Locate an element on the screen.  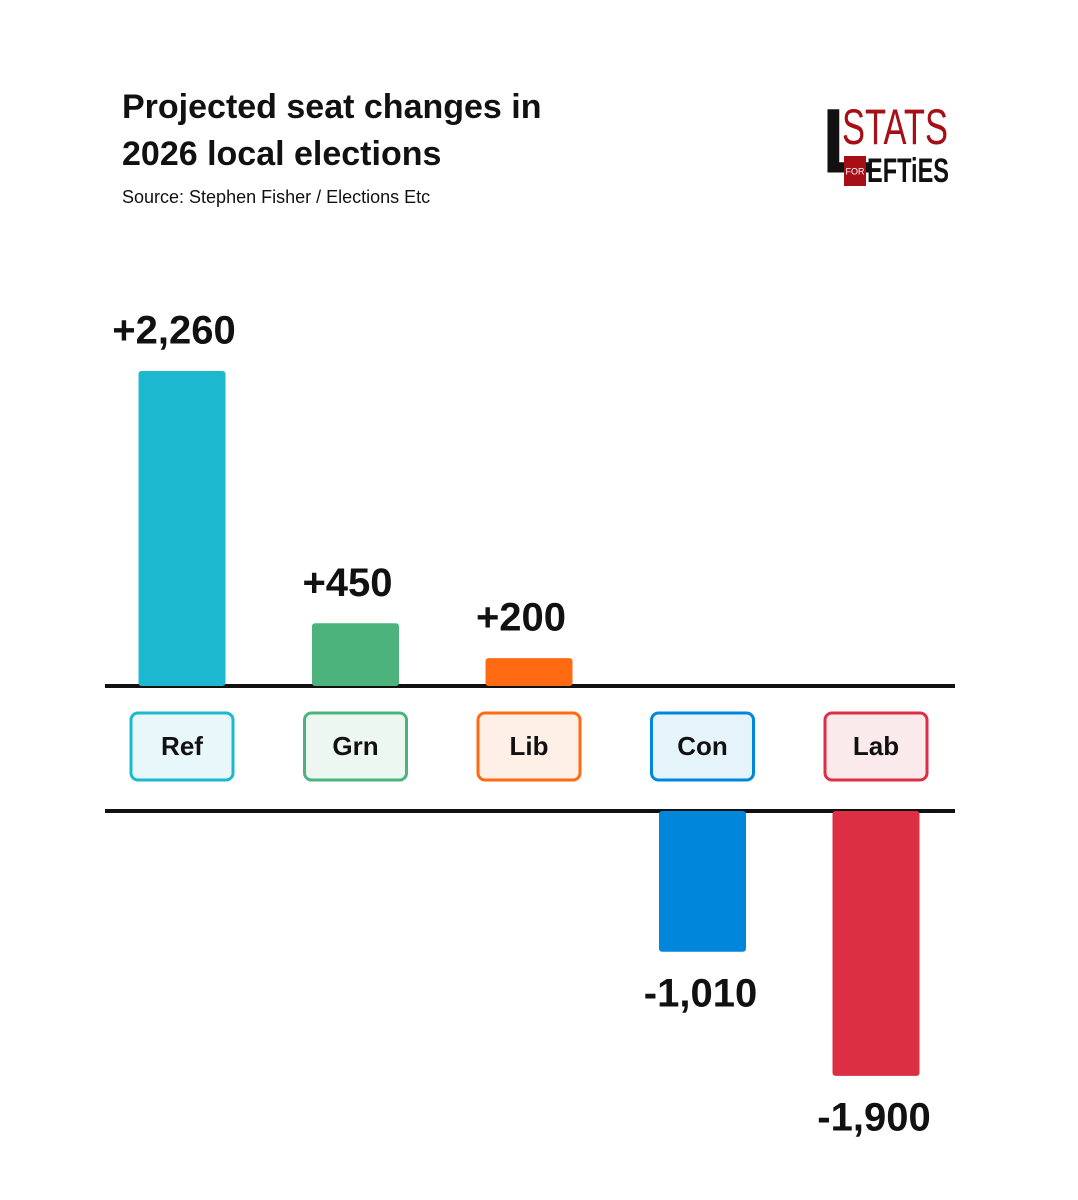
logo-box is located at coordinates (855, 171).